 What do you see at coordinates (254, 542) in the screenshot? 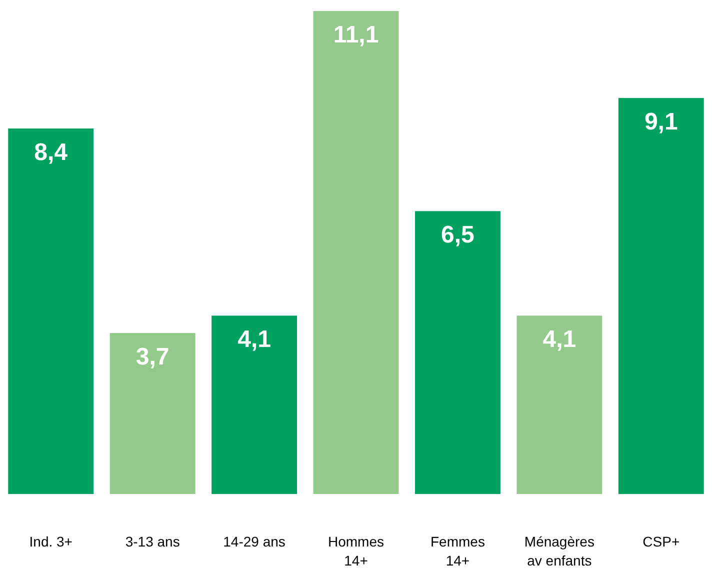
I see `x-tick-label: 14-29 ans` at bounding box center [254, 542].